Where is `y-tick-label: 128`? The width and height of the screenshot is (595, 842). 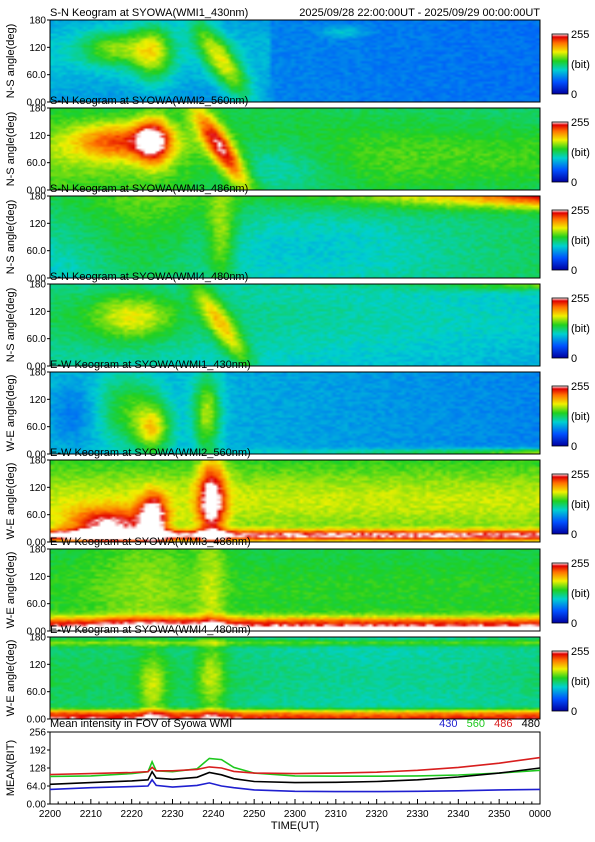
y-tick-label: 128 is located at coordinates (37, 769).